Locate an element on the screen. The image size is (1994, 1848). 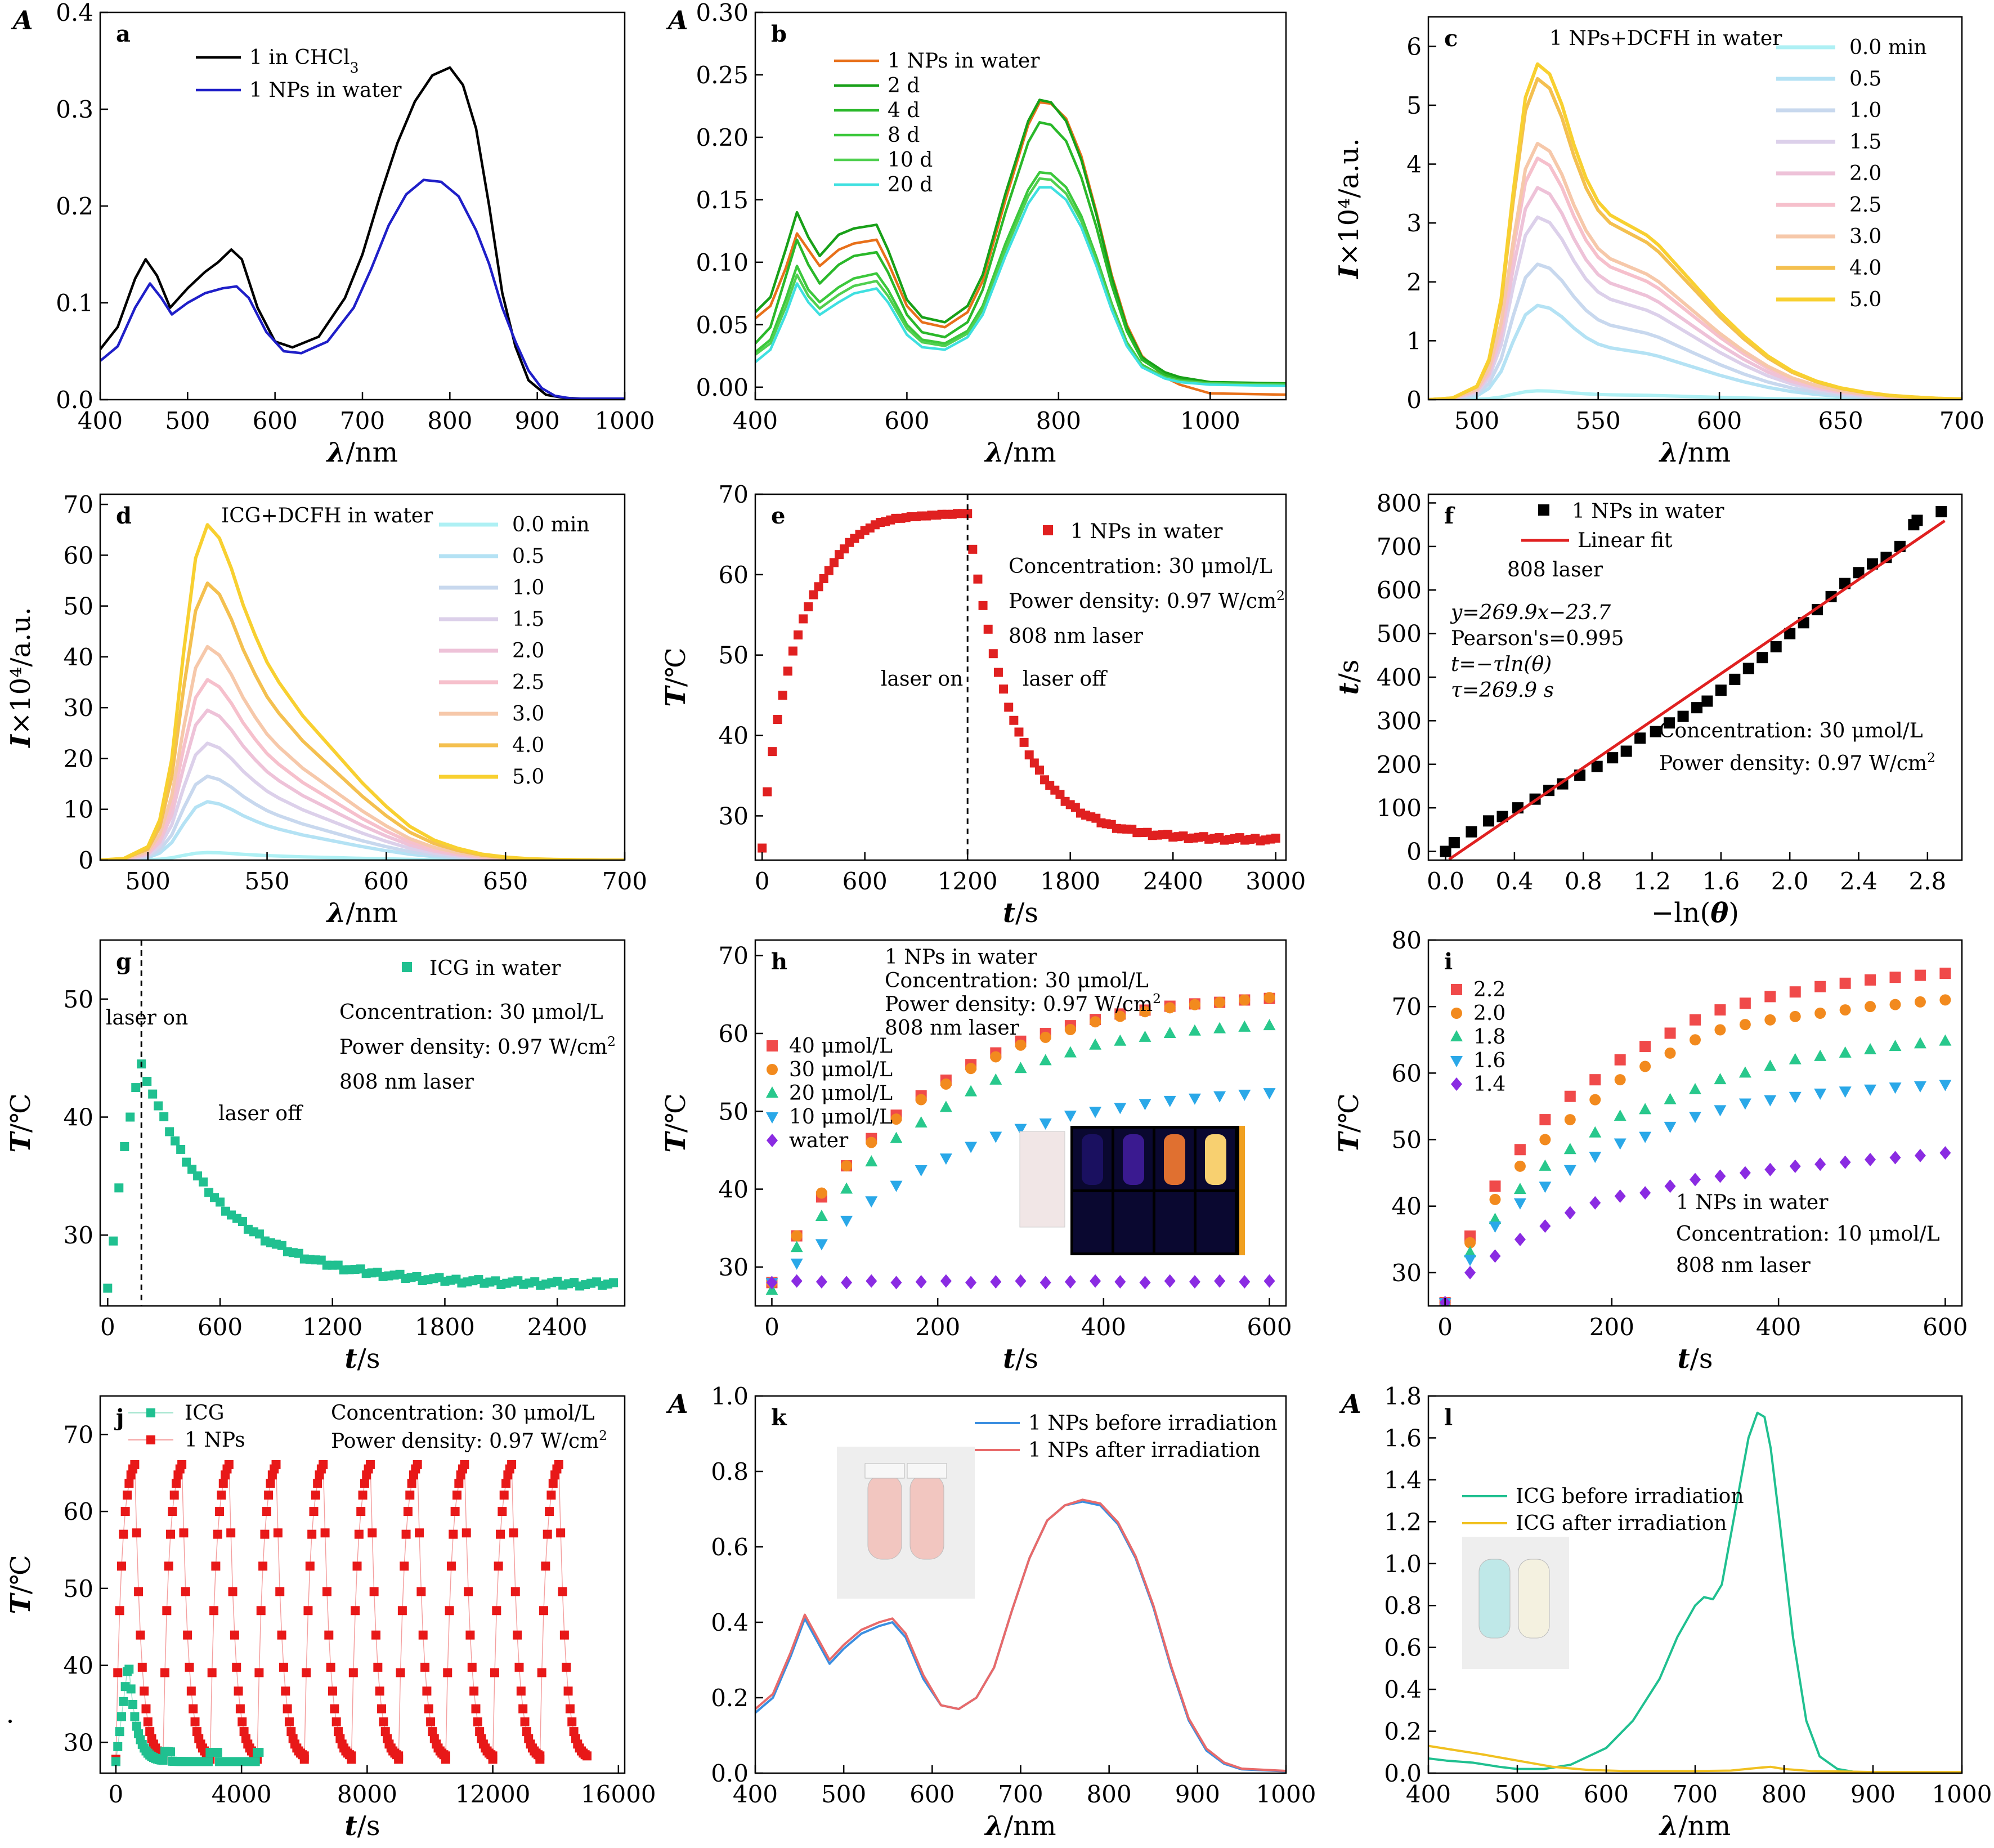
y-tick-label: 1 is located at coordinates (1414, 341).